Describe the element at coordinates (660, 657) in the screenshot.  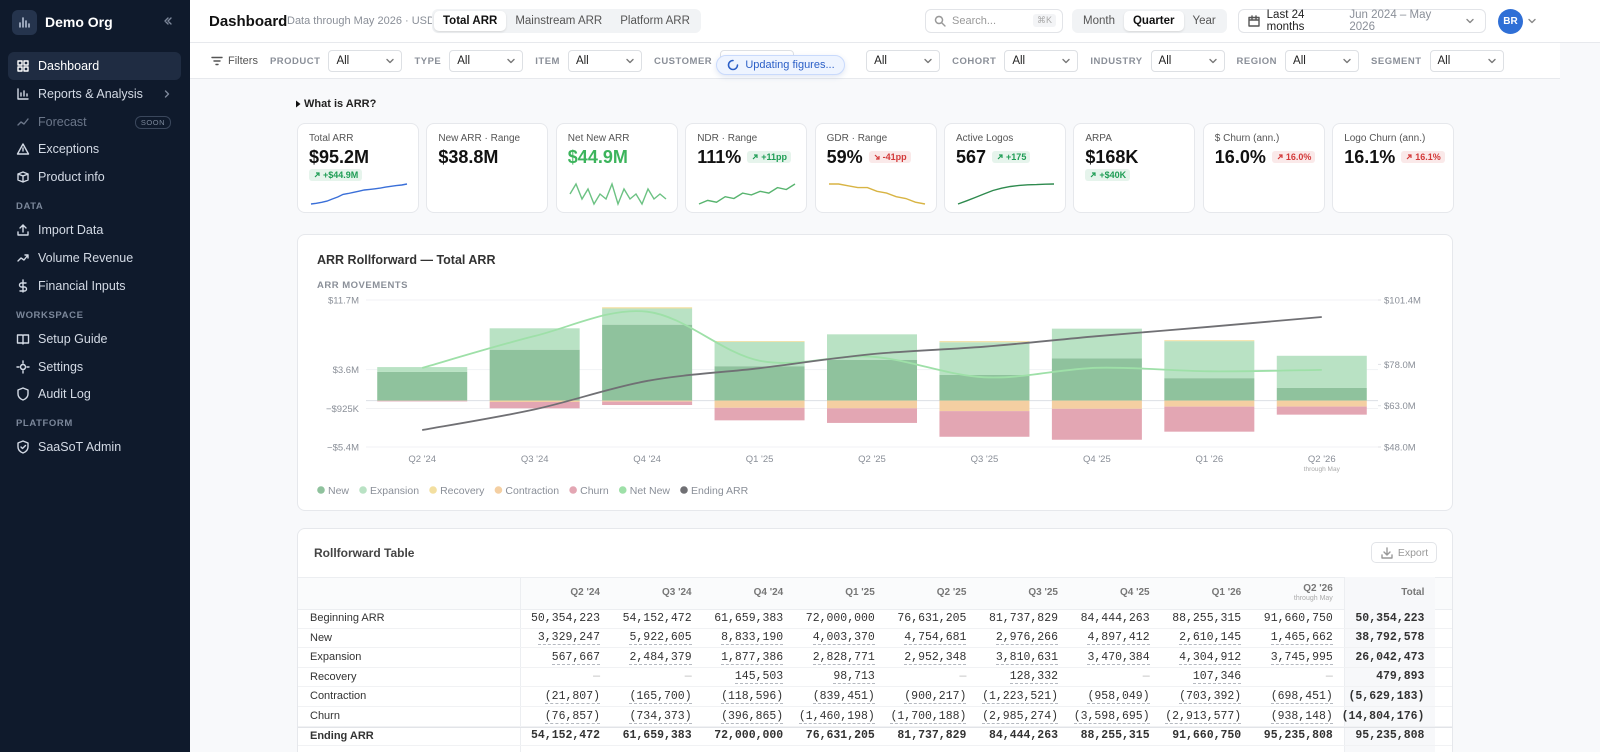
I see `table-cell: 2,484,379` at that location.